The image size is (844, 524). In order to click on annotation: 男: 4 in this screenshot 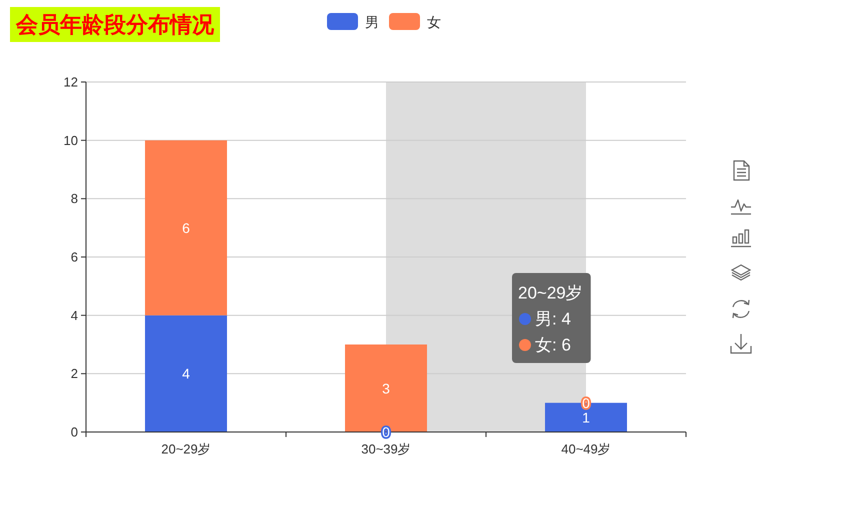, I will do `click(553, 319)`.